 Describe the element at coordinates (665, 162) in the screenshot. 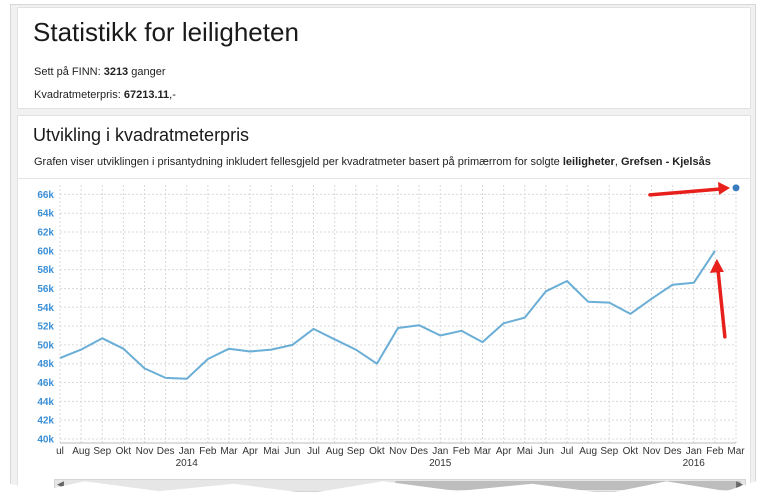

I see `description-area: Grefsen - Kjelsås` at that location.